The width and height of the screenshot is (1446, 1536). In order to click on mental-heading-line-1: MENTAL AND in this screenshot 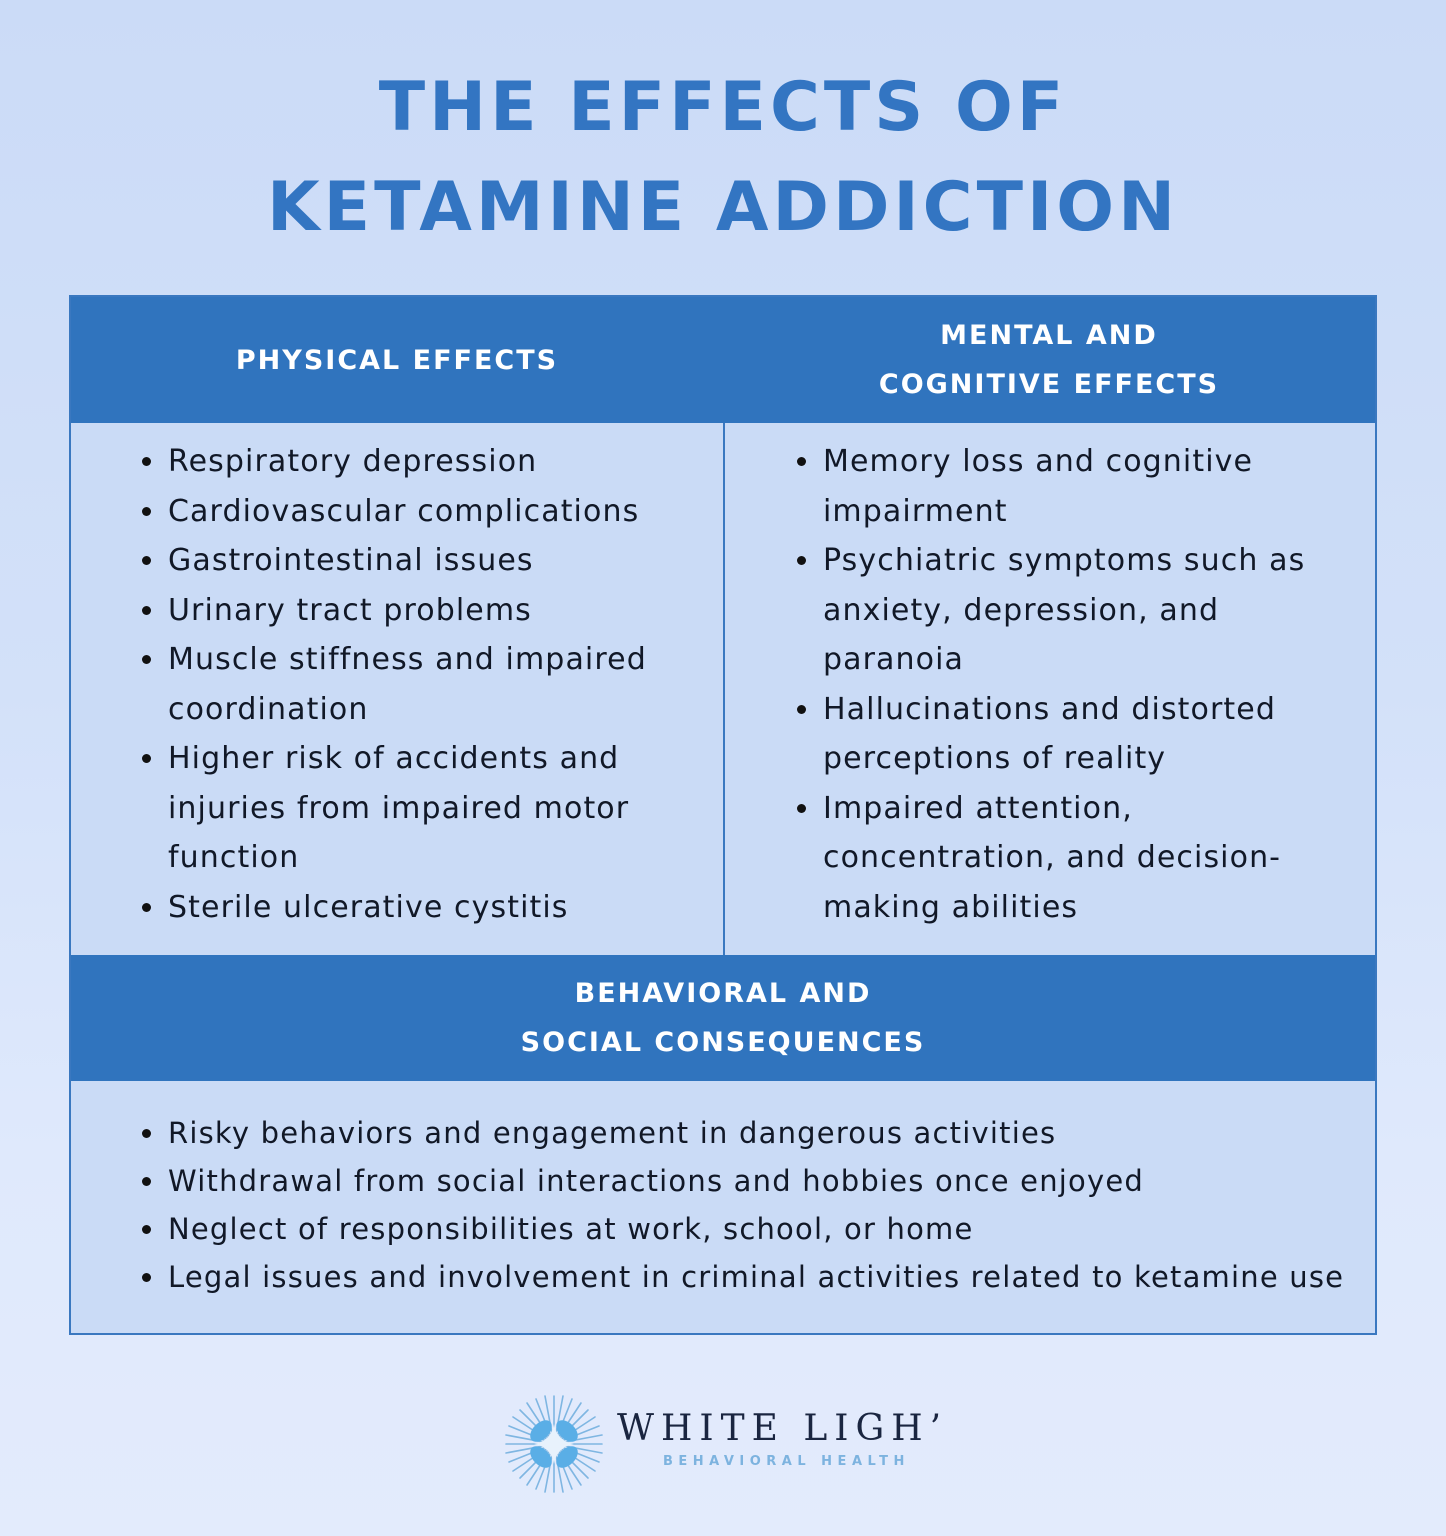, I will do `click(1049, 335)`.